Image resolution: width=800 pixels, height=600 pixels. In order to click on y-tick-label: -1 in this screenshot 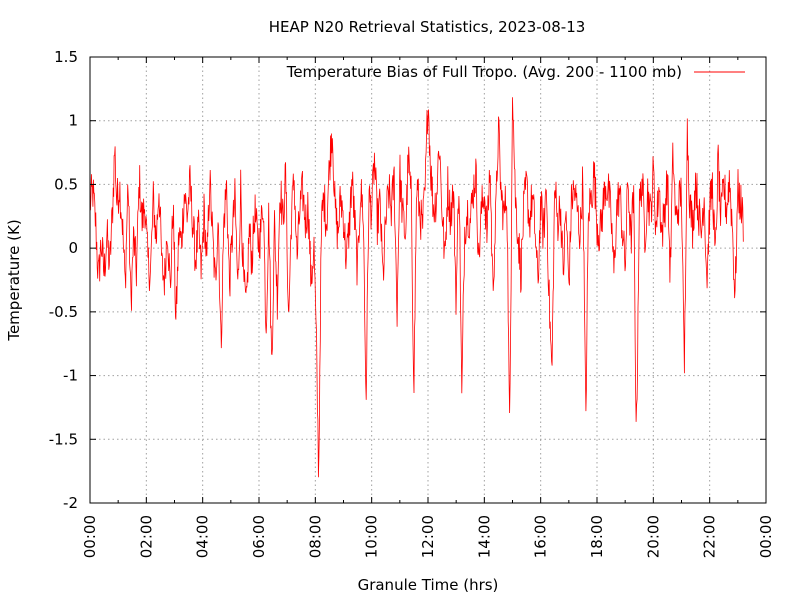, I will do `click(70, 376)`.